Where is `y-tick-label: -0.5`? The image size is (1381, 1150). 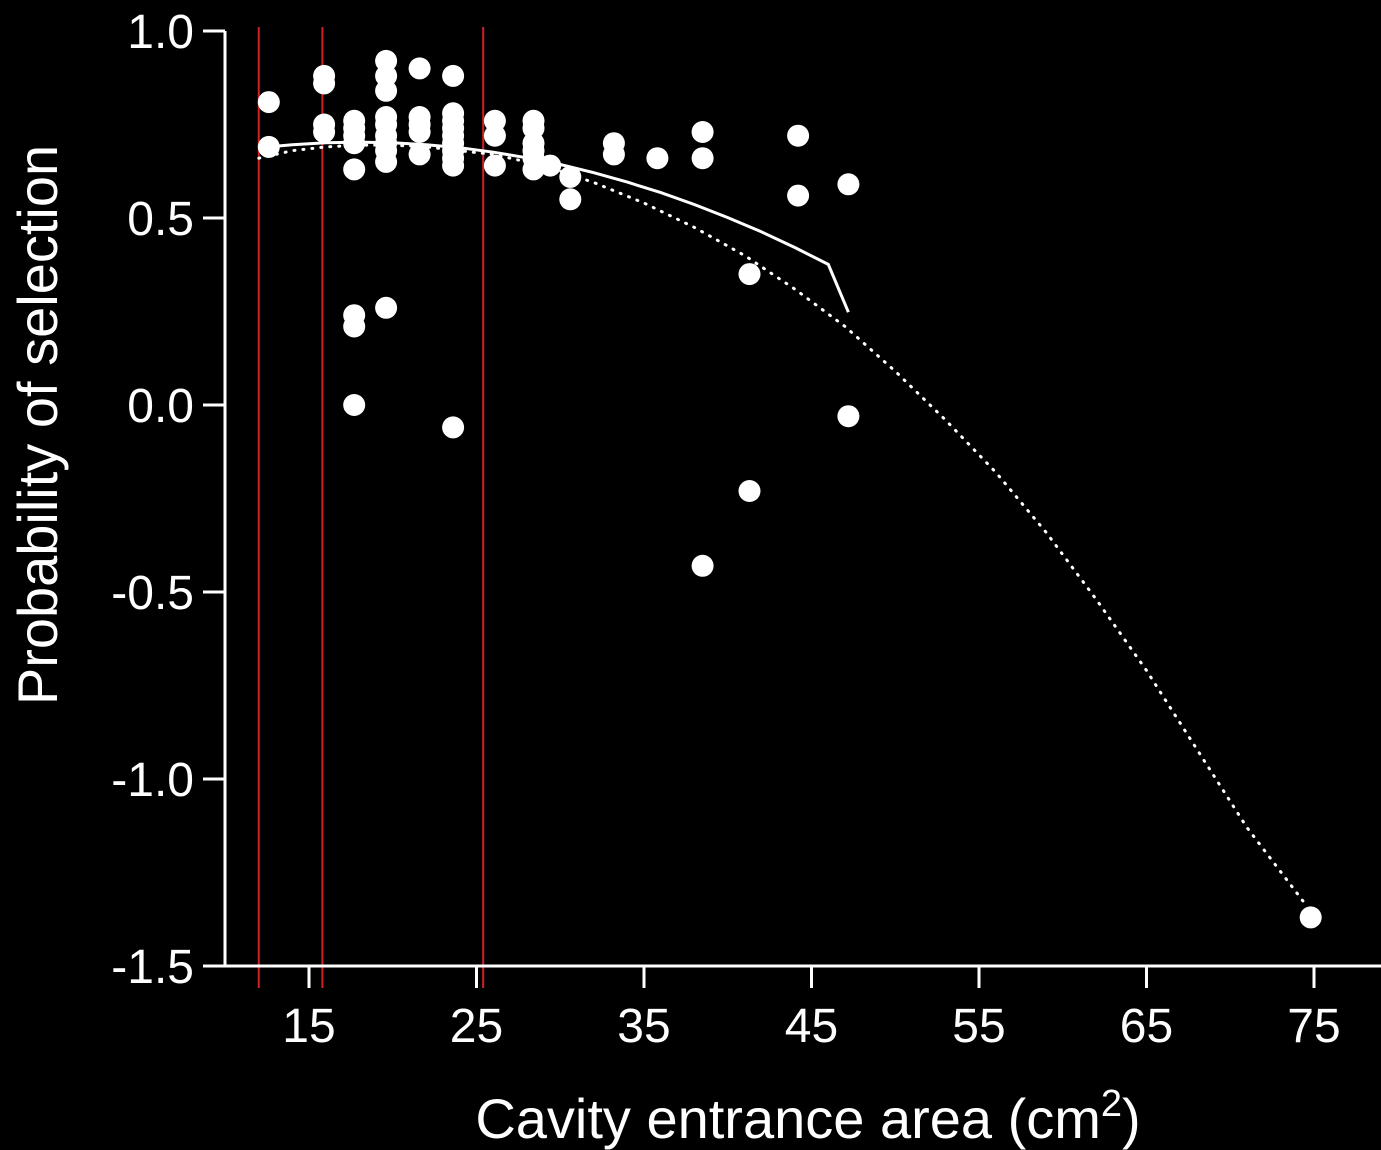
y-tick-label: -0.5 is located at coordinates (152, 593).